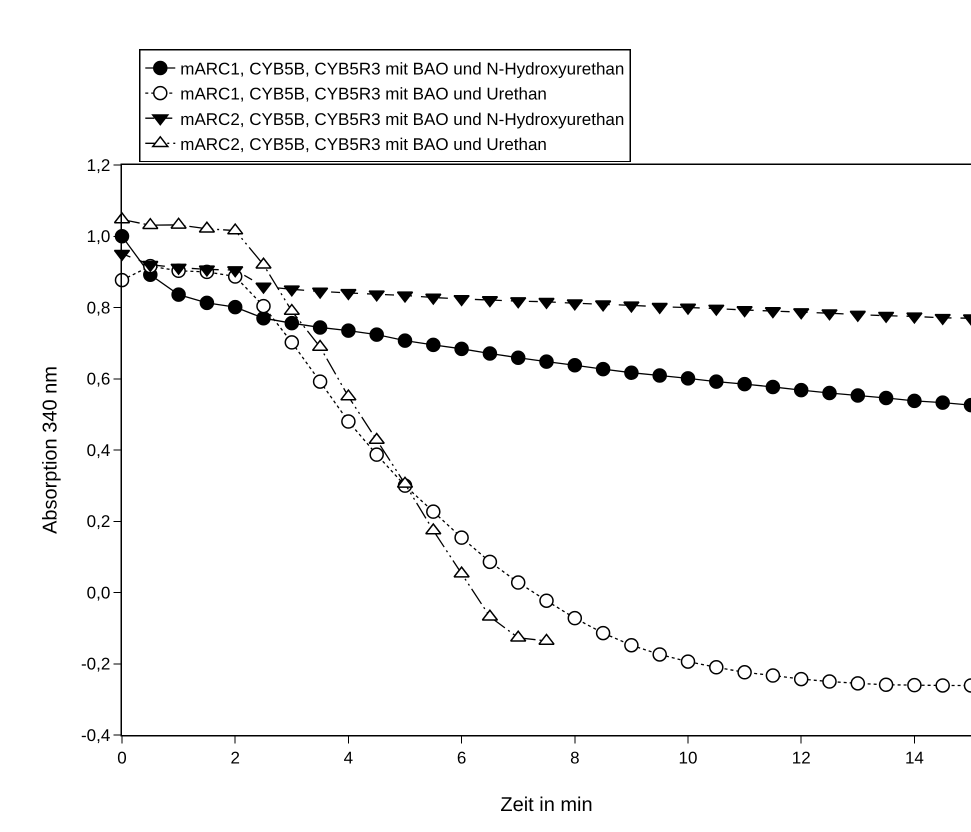 This screenshot has width=971, height=832. Describe the element at coordinates (51, 450) in the screenshot. I see `y-axis-title: Absorption 340 nm` at that location.